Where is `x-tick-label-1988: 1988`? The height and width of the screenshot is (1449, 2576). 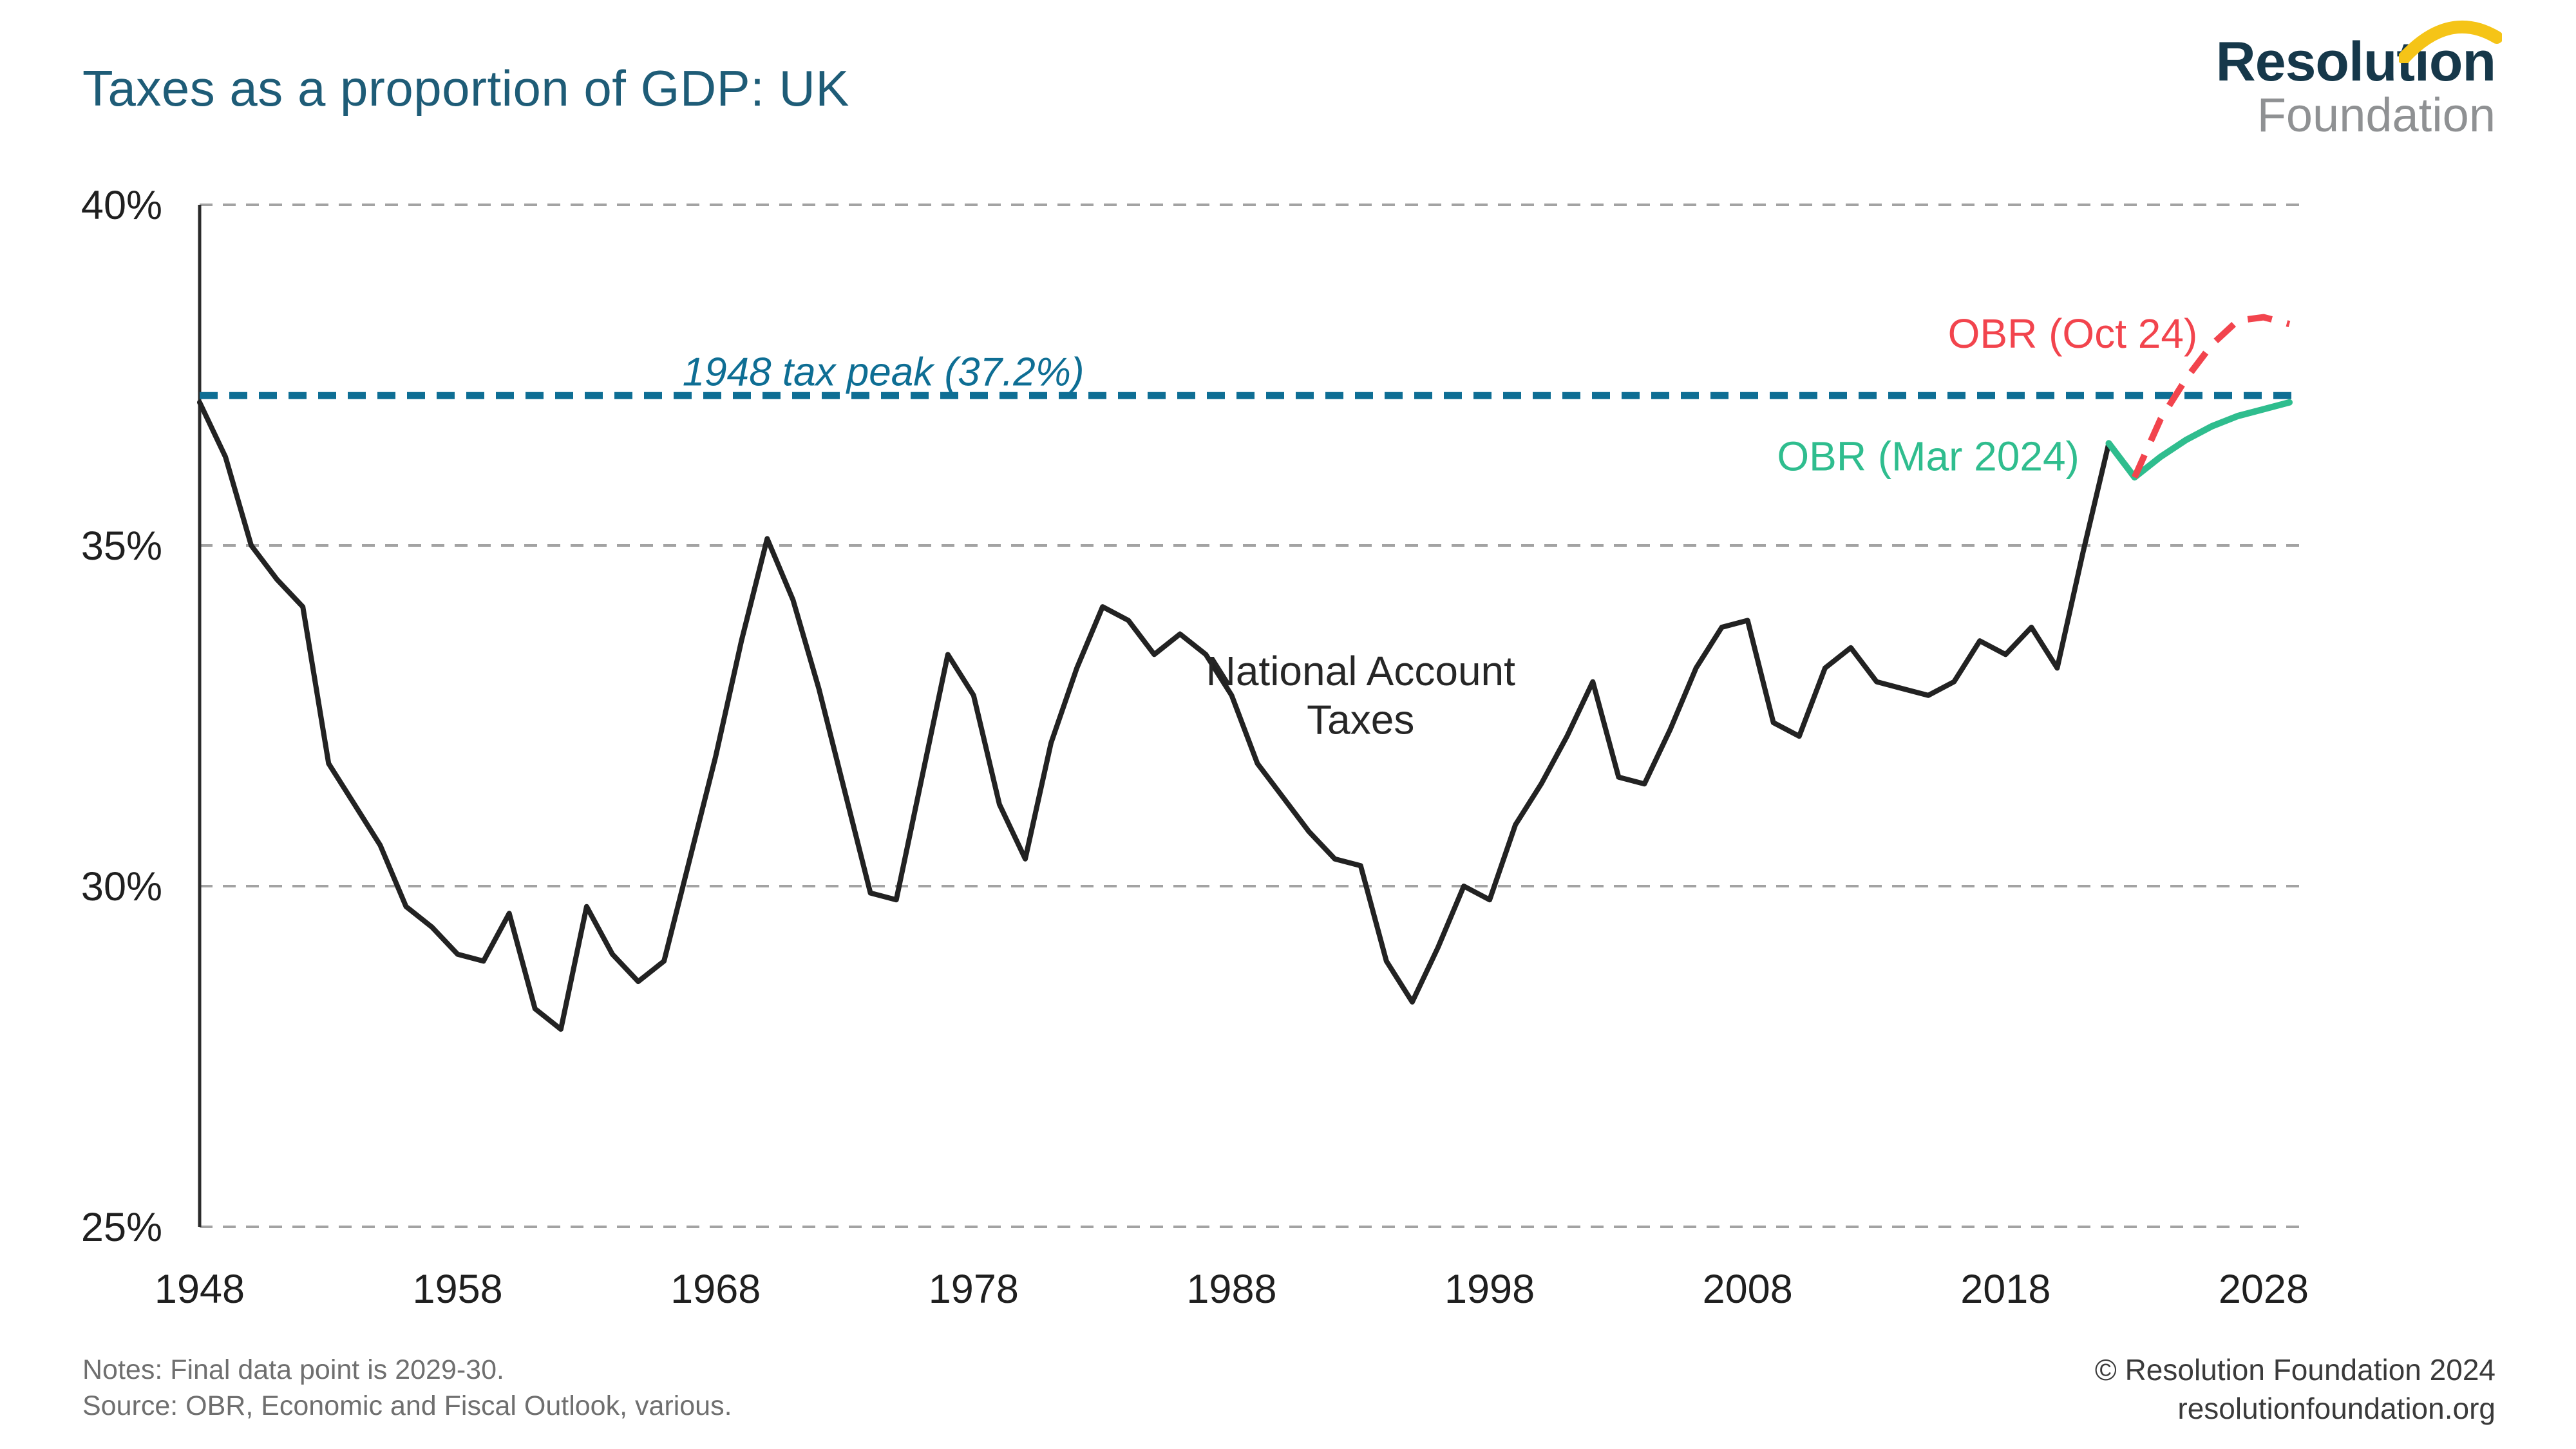 x-tick-label-1988: 1988 is located at coordinates (1231, 1289).